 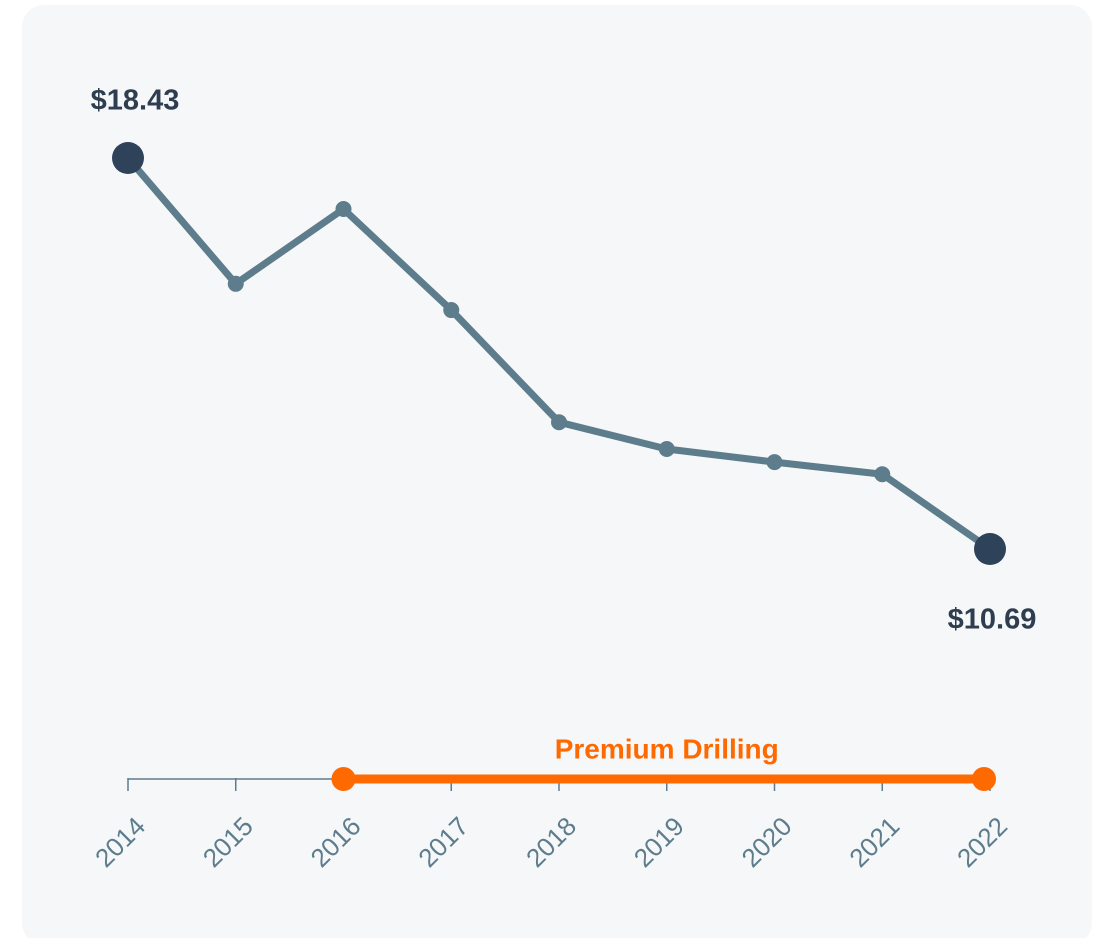 I want to click on highlight-end, so click(x=984, y=779).